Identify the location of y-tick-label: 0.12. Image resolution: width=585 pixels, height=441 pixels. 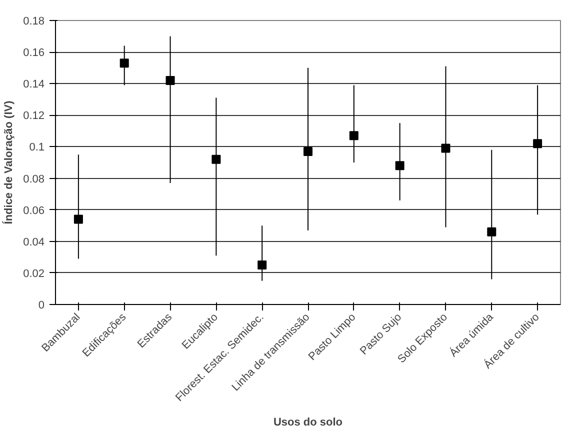
(34, 116).